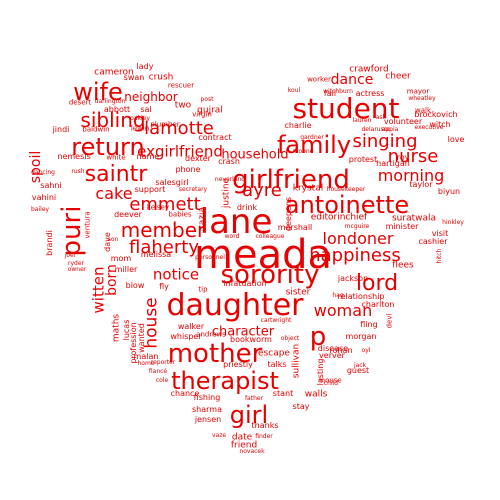 The height and width of the screenshot is (500, 500). I want to click on word-antoinette: antoinette, so click(347, 205).